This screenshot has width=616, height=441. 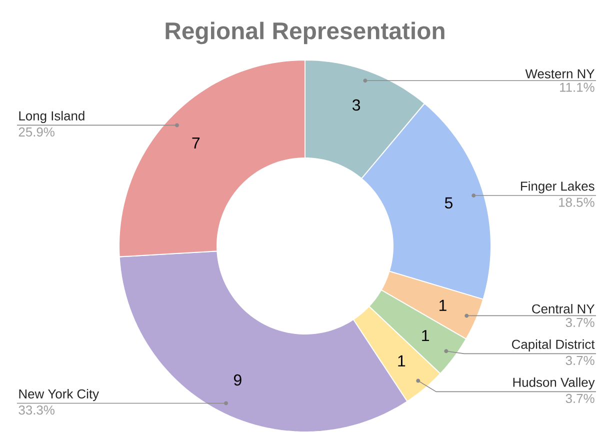 I want to click on text: 3, so click(x=356, y=105).